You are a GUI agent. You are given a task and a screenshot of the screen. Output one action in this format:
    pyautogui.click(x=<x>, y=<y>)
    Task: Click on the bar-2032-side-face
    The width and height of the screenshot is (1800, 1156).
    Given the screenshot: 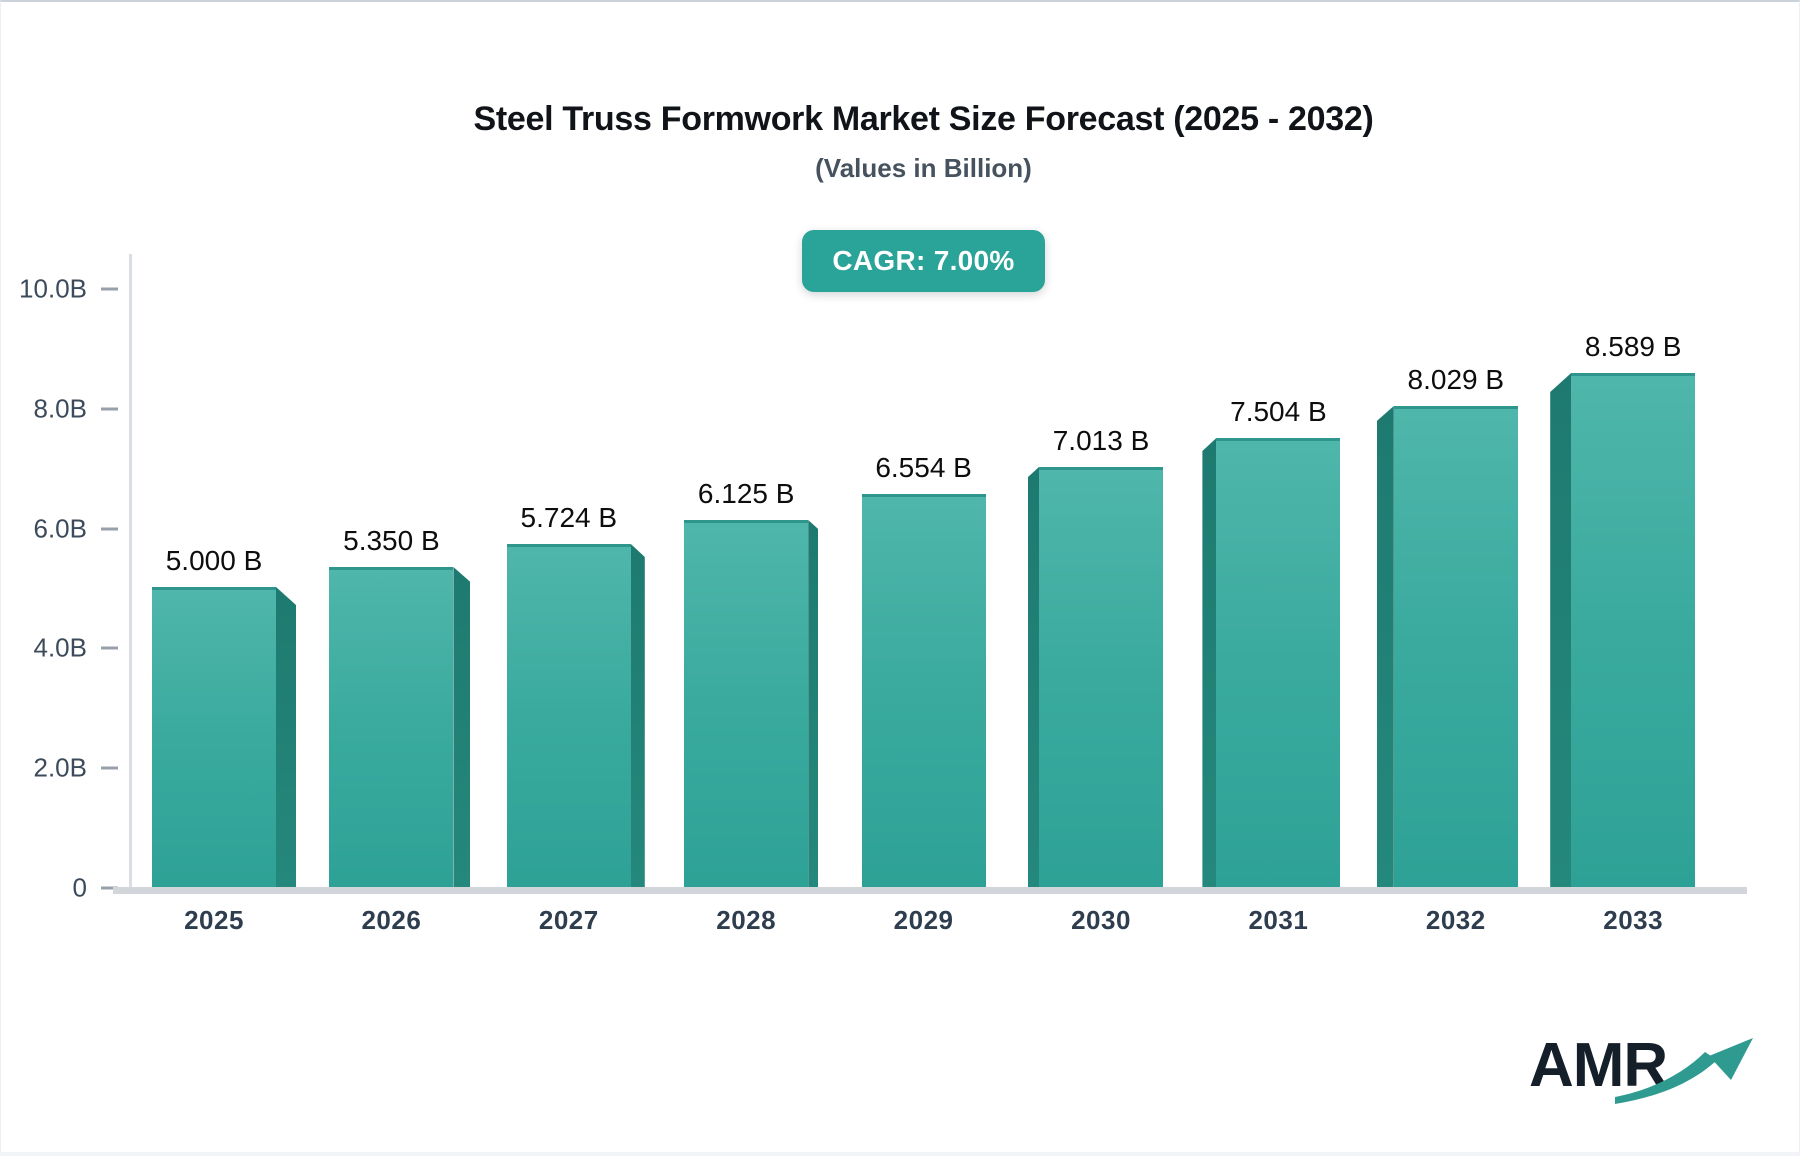 What is the action you would take?
    pyautogui.click(x=1385, y=646)
    